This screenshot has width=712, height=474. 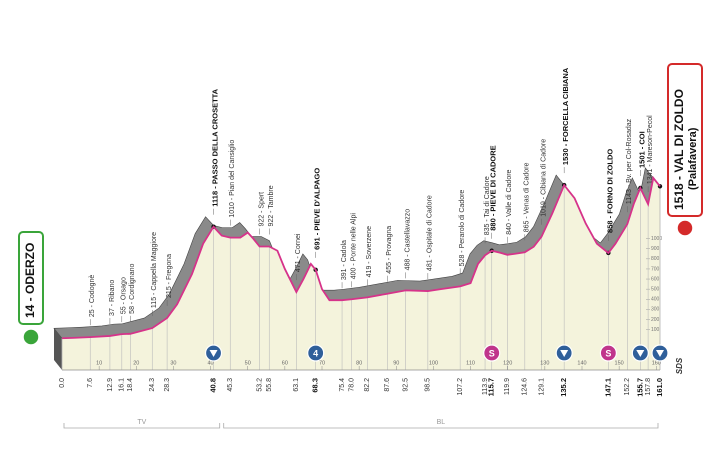 I want to click on y-tick-label: 1000, so click(x=656, y=239).